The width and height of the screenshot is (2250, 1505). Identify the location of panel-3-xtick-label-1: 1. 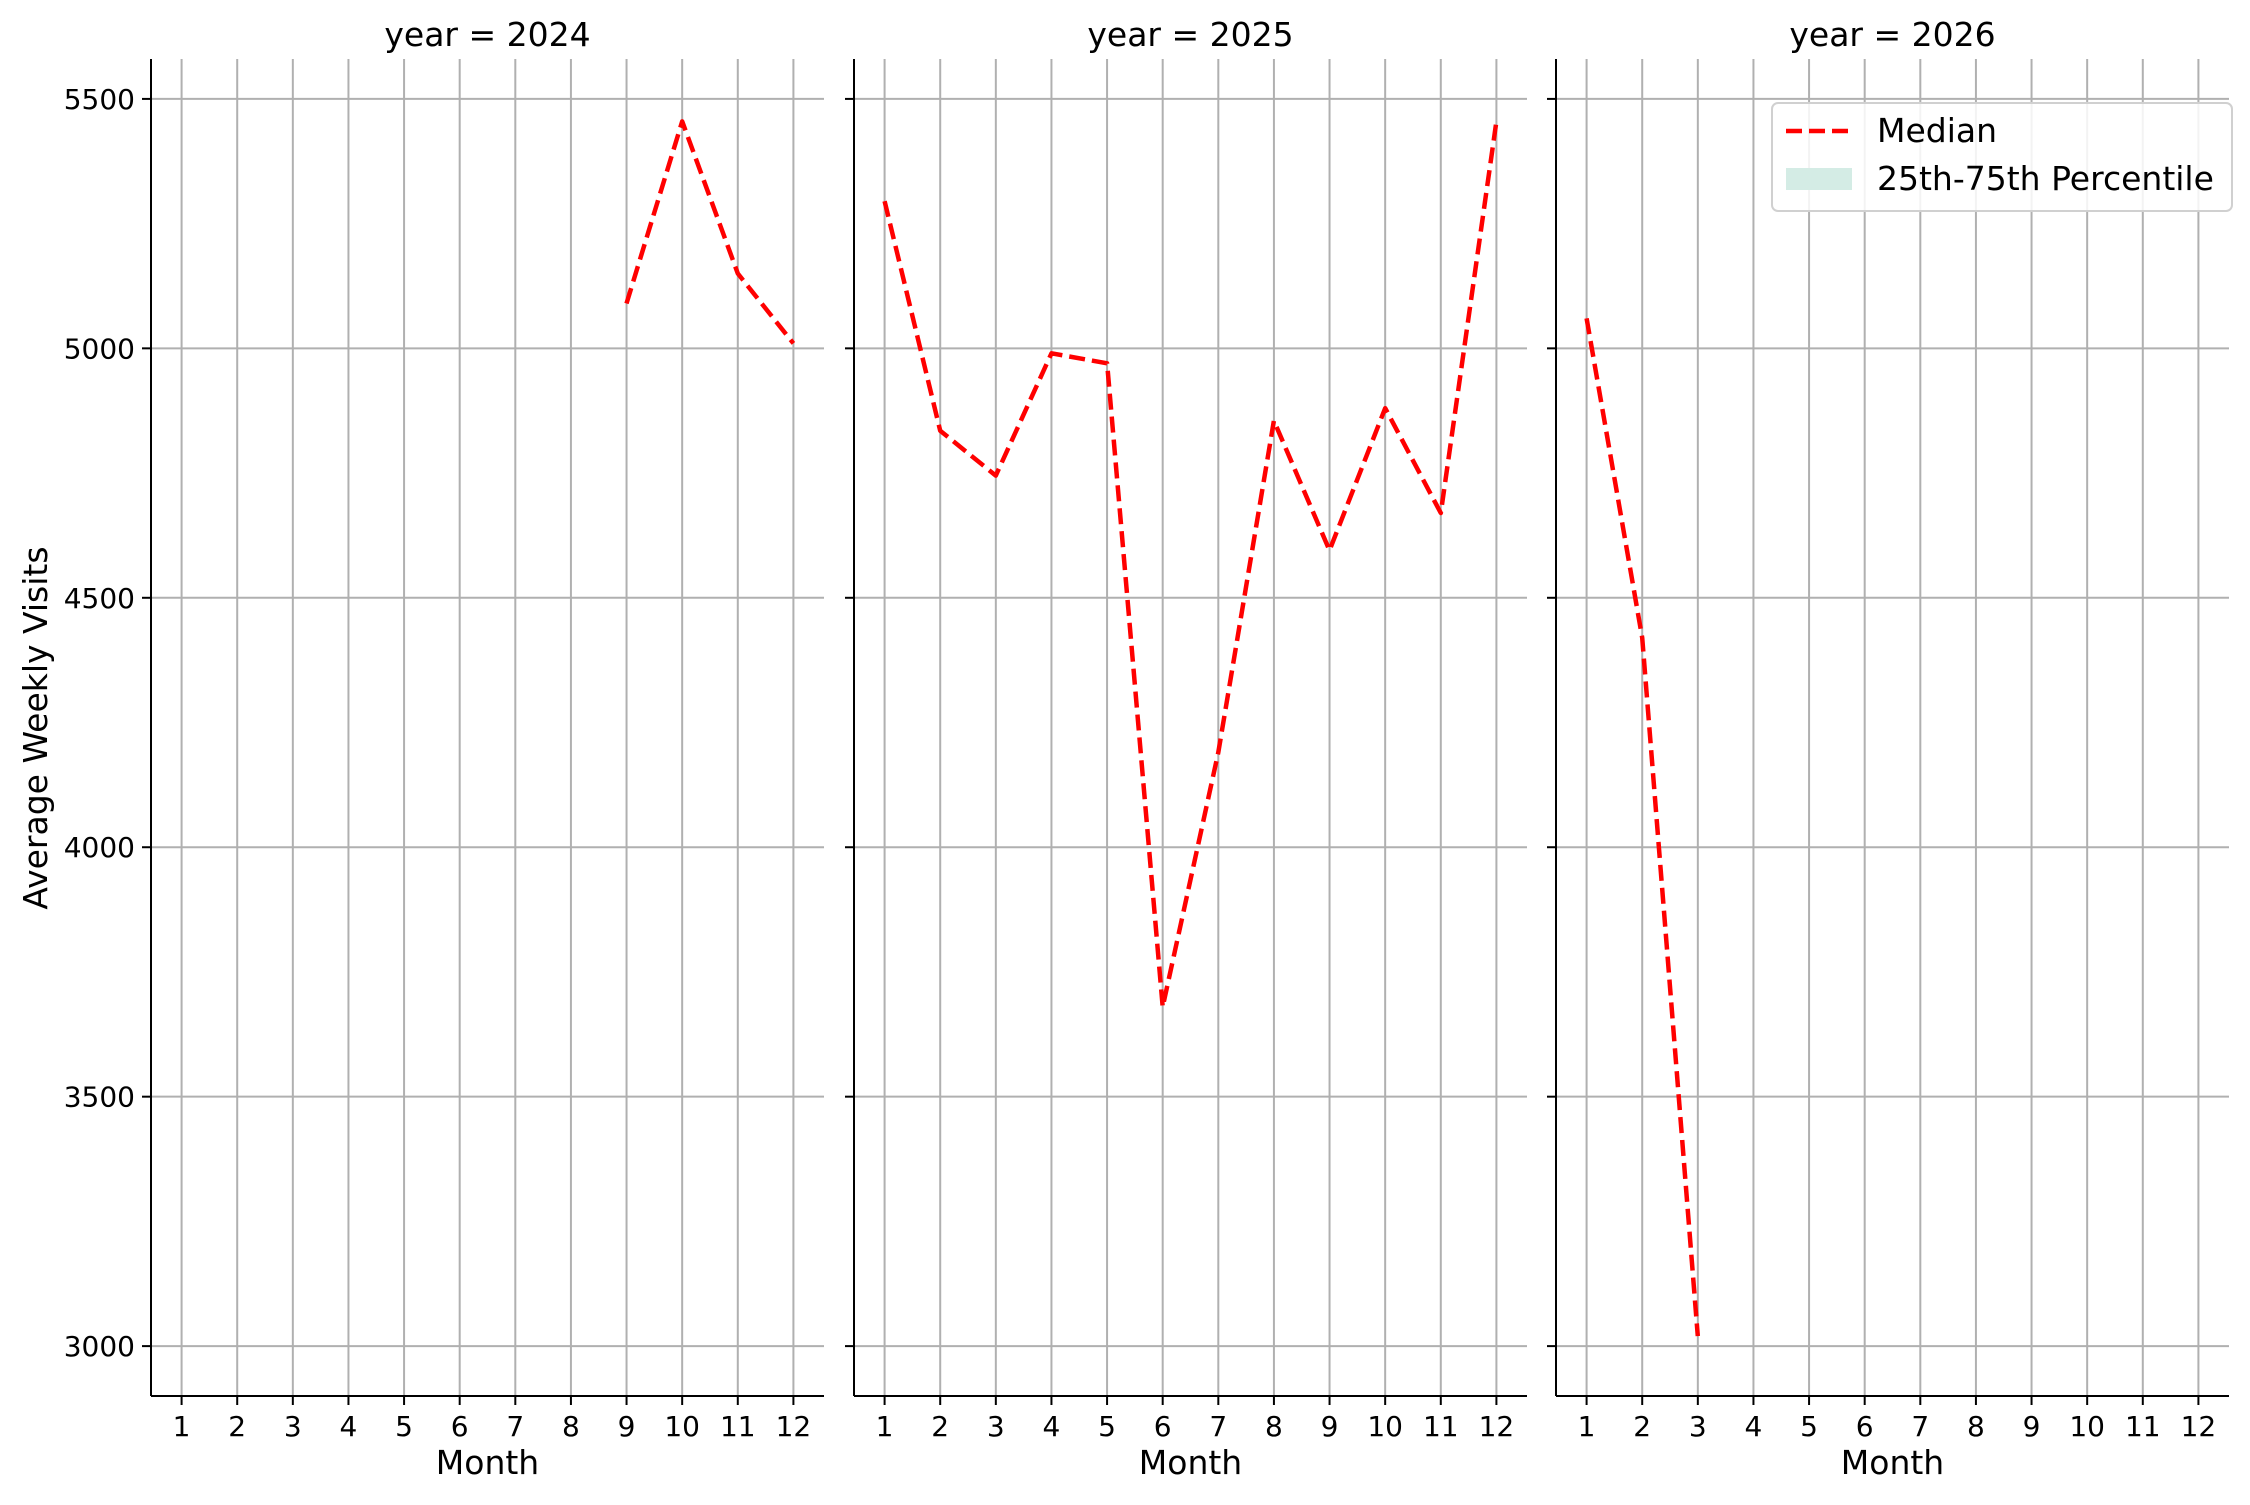
(1587, 1426).